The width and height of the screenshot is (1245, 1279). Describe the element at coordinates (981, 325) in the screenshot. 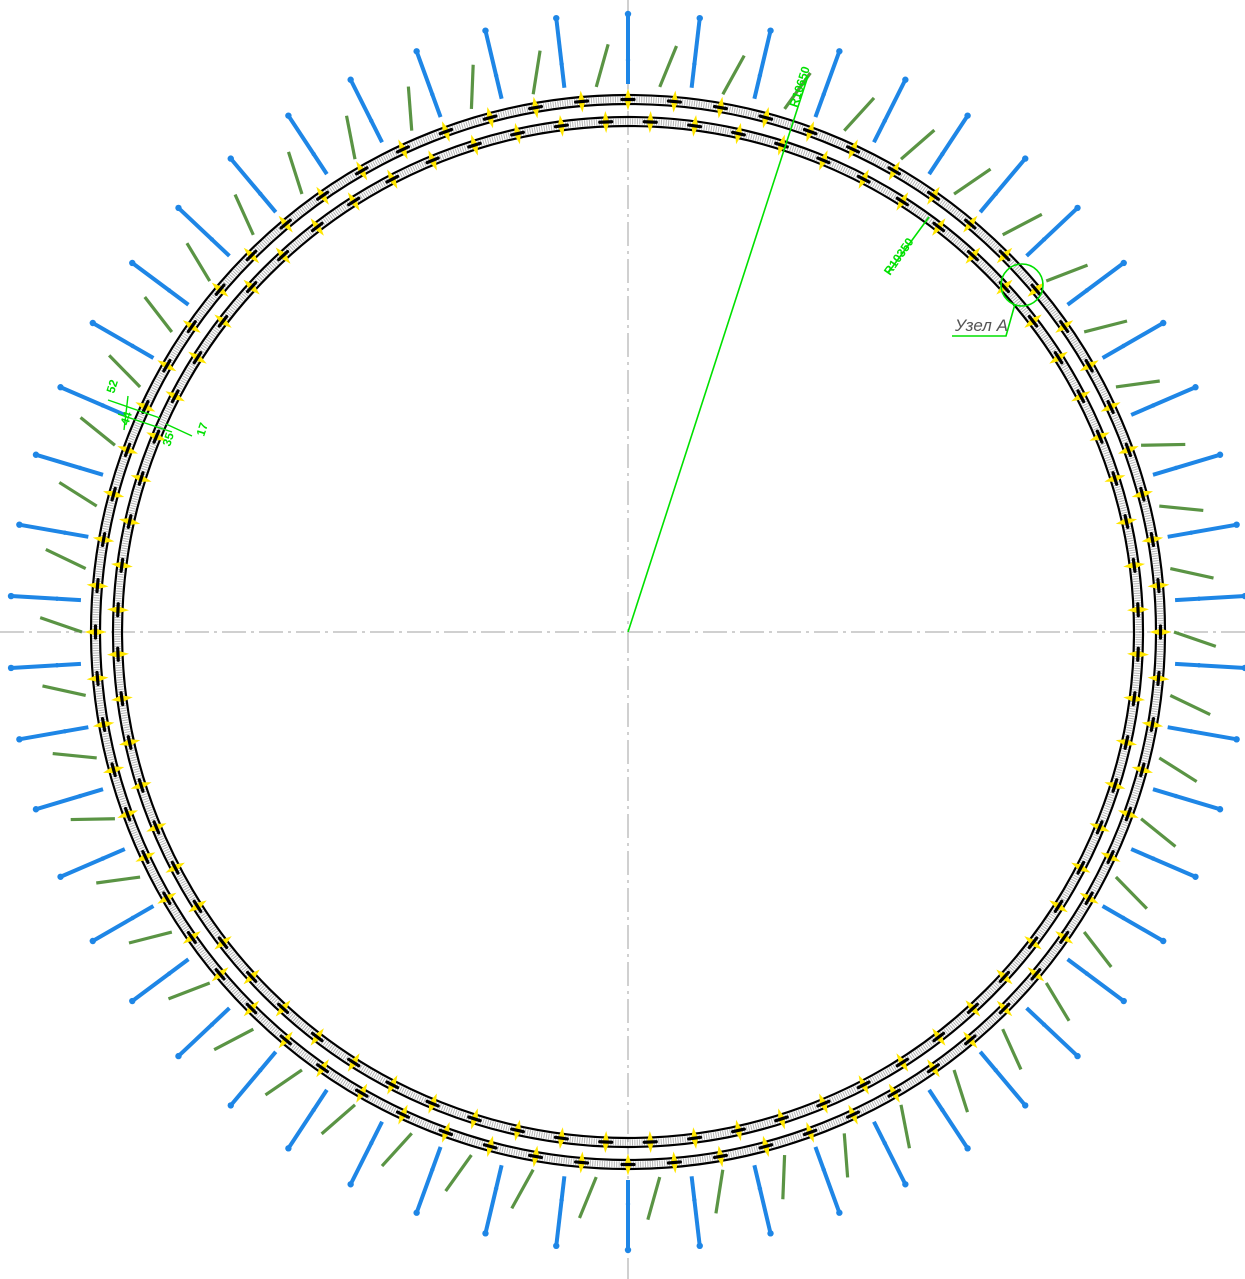

I see `node-a-label: Узел А` at that location.